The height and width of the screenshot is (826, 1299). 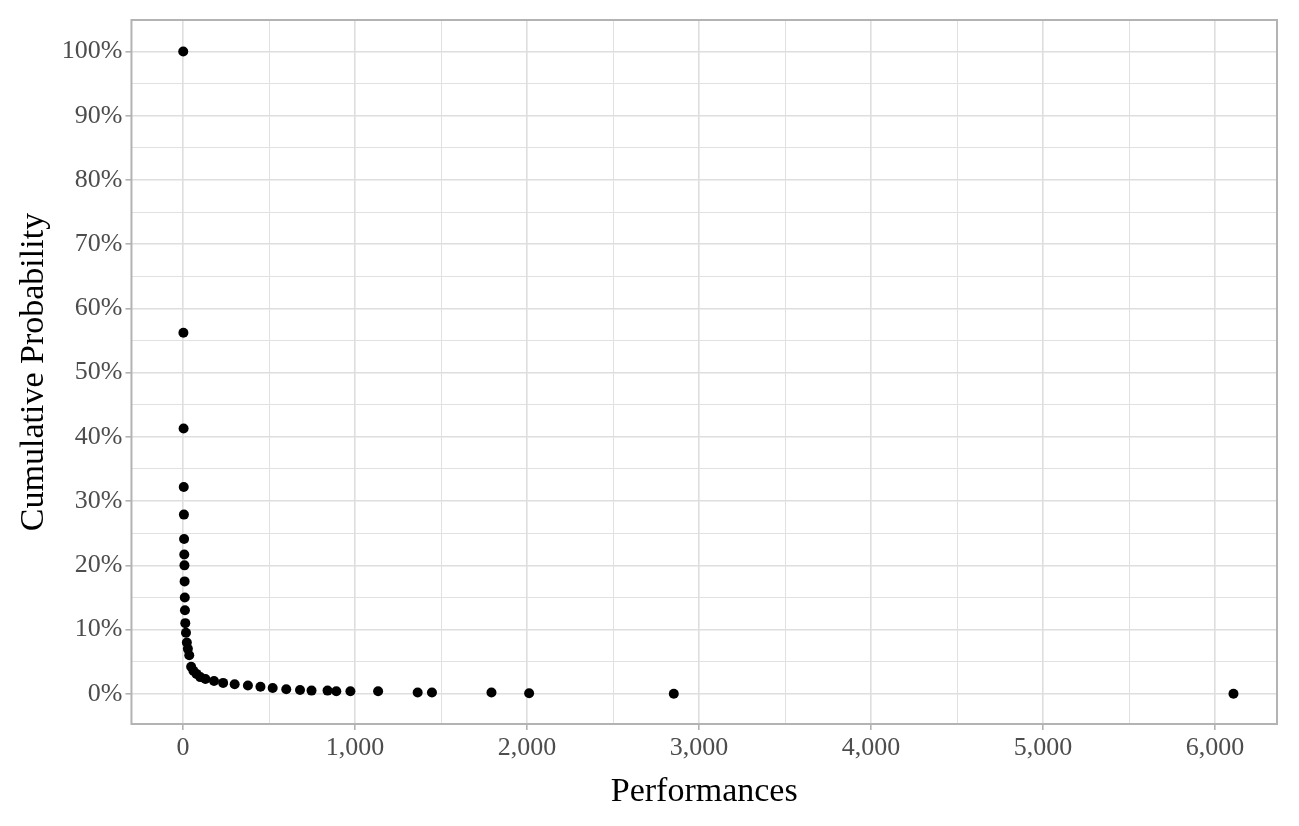 I want to click on x-tick-label: 6,000, so click(x=1215, y=747).